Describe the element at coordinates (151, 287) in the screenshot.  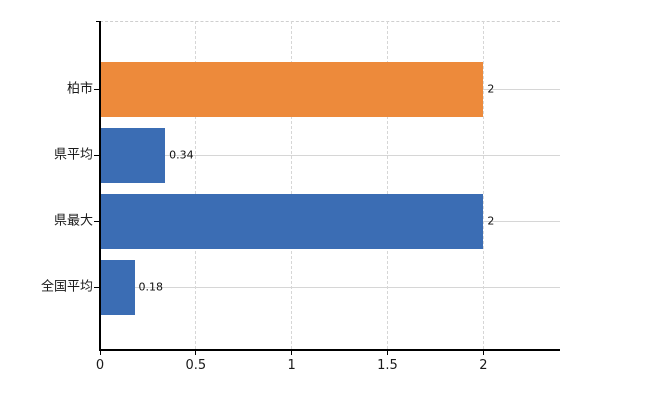
I see `bar-value-label: 0.18` at that location.